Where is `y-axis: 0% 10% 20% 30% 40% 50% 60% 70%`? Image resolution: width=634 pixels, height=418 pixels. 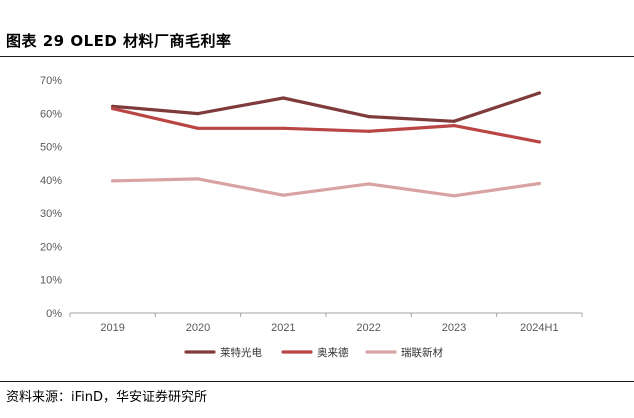 y-axis: 0% 10% 20% 30% 40% 50% 60% 70% is located at coordinates (51, 197).